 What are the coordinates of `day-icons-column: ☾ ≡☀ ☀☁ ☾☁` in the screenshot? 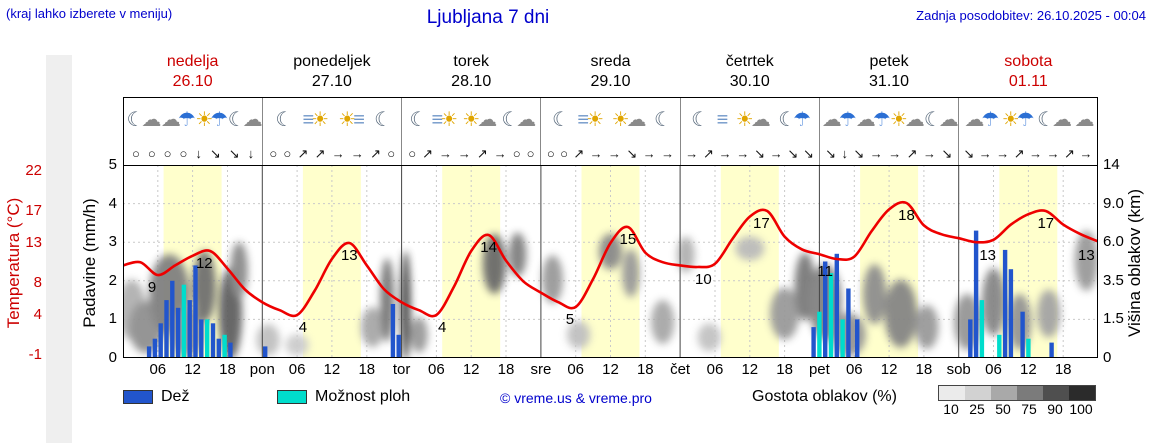 It's located at (470, 119).